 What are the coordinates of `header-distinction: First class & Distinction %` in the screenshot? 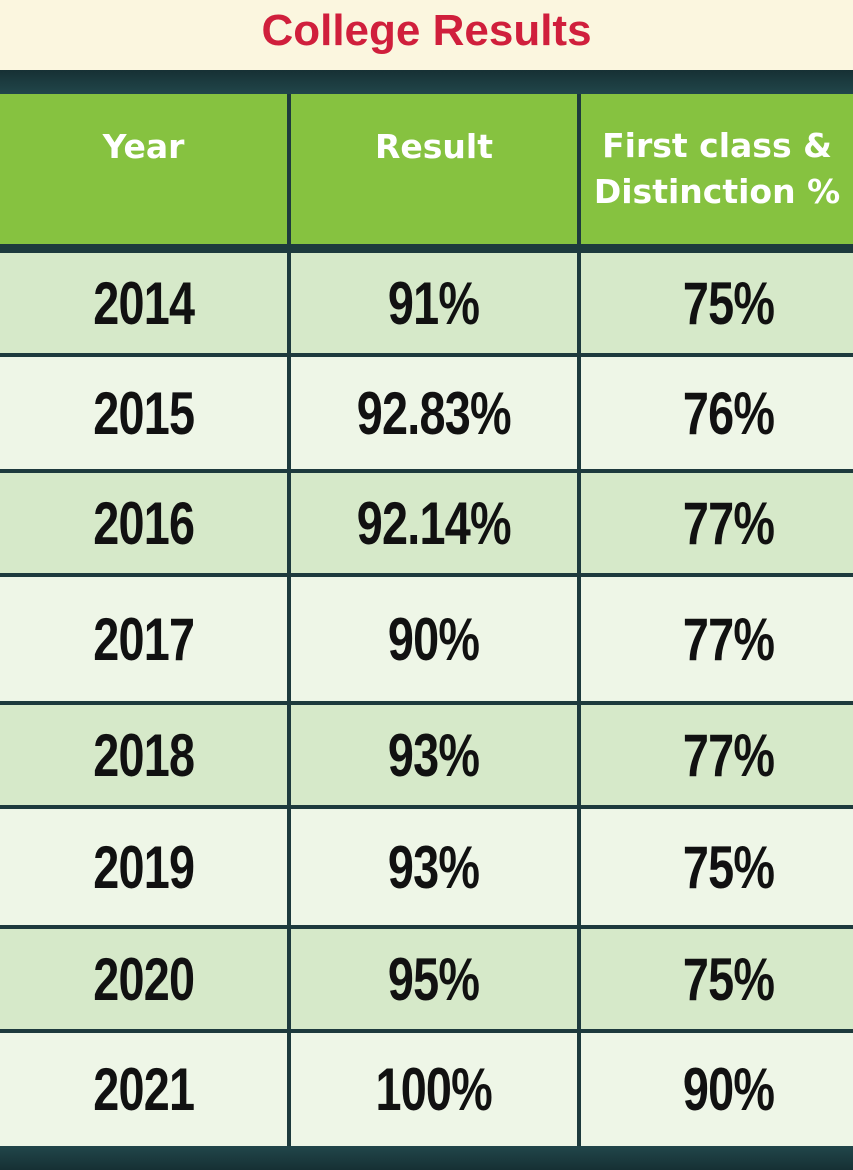 It's located at (717, 169).